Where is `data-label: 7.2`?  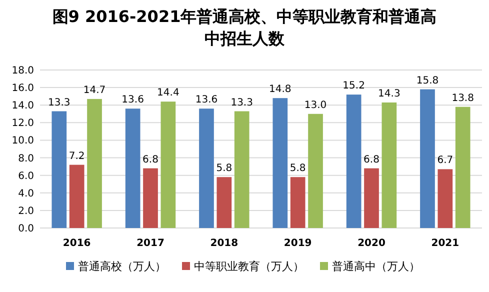 data-label: 7.2 is located at coordinates (76, 156).